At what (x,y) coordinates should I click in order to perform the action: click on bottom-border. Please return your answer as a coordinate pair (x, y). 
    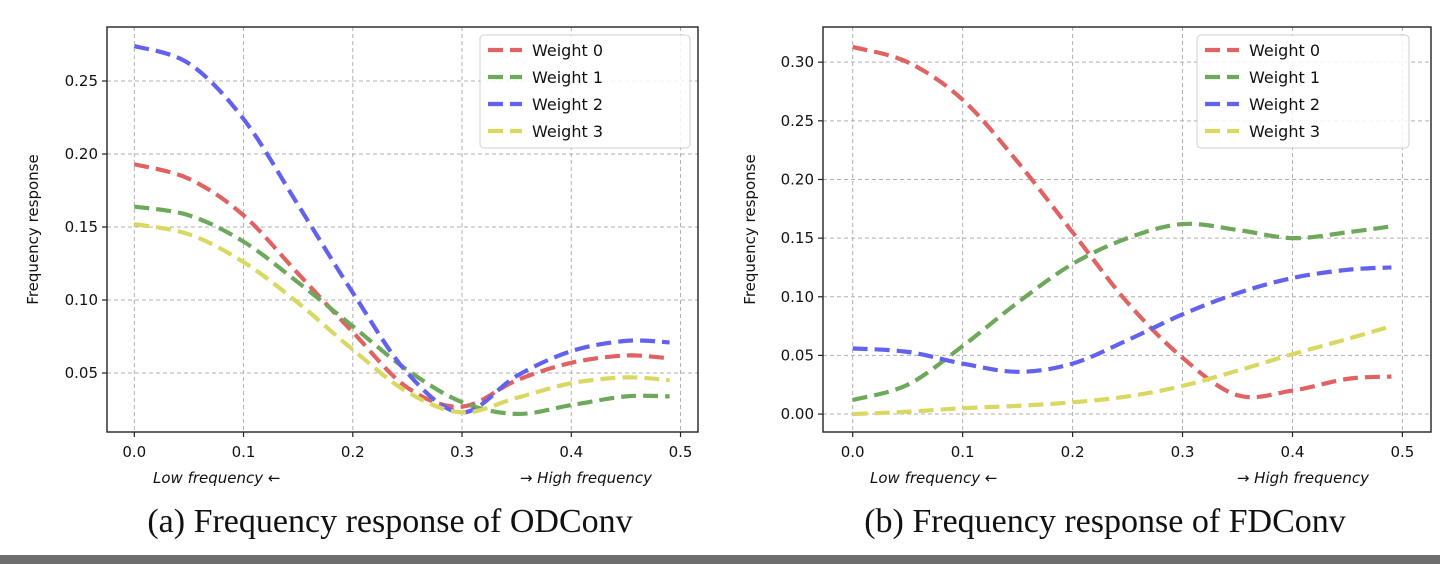
    Looking at the image, I should click on (720, 559).